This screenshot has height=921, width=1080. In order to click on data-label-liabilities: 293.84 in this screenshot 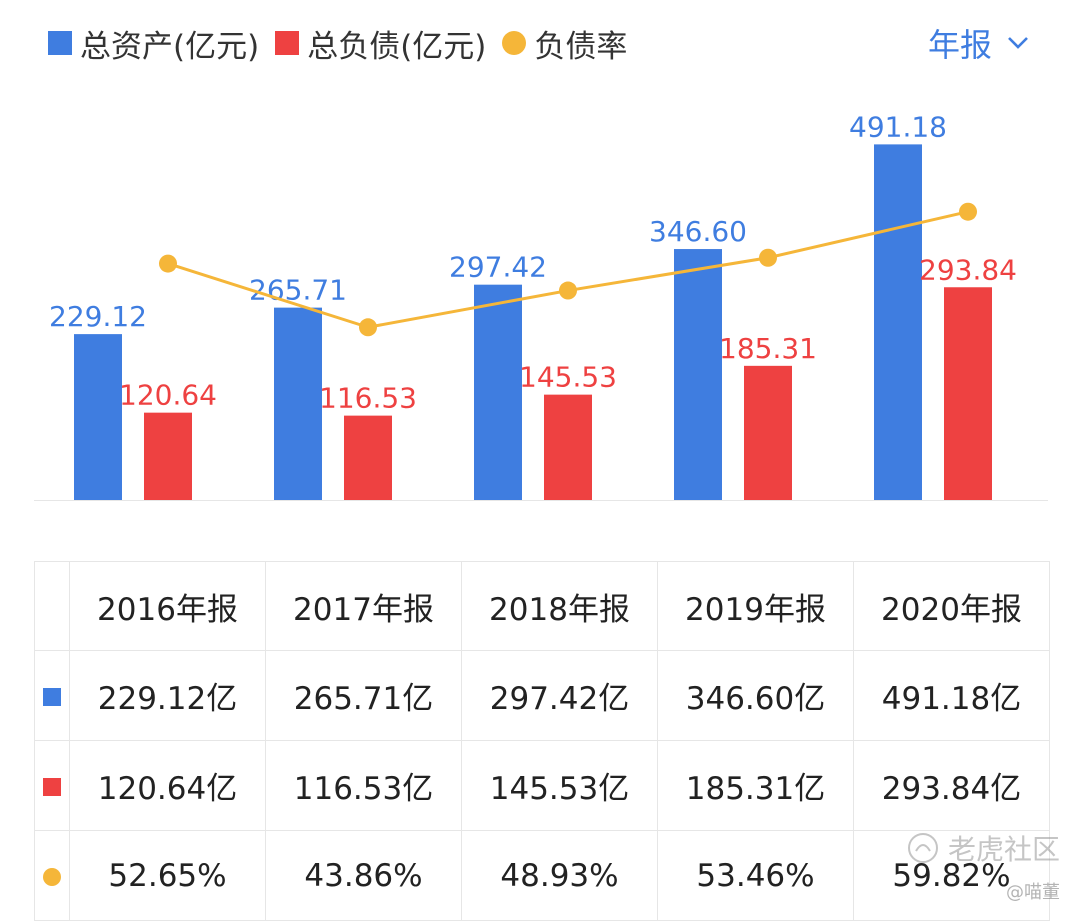, I will do `click(968, 269)`.